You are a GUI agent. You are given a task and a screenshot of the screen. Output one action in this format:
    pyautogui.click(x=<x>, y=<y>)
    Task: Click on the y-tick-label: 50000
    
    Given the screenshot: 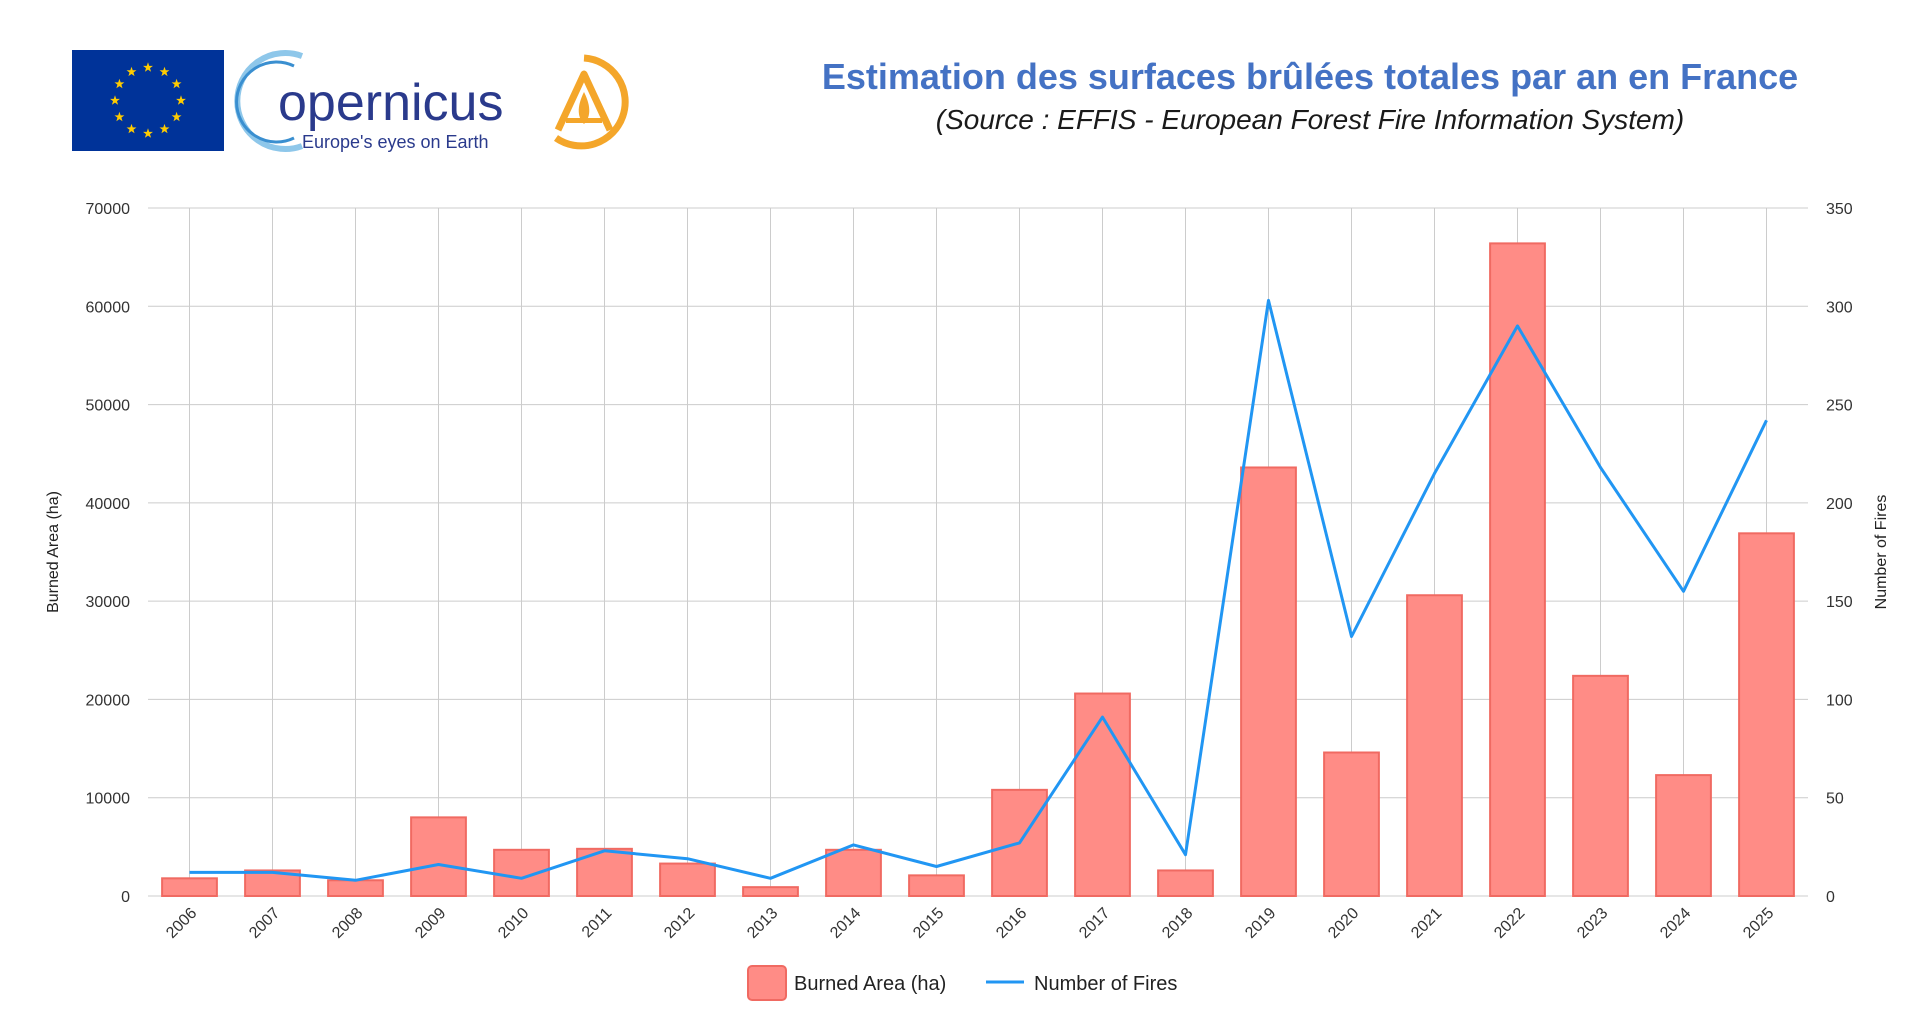 What is the action you would take?
    pyautogui.click(x=108, y=406)
    